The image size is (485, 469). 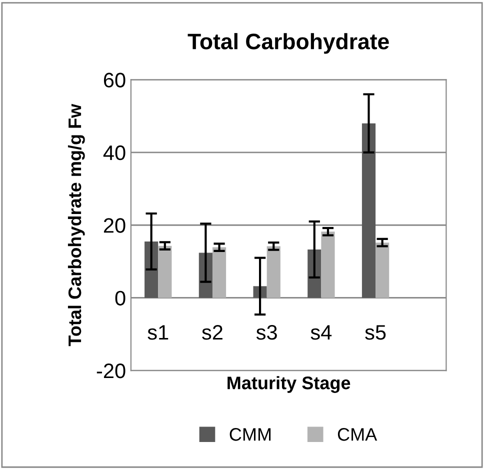 I want to click on x-tick-label: s3, so click(x=266, y=332).